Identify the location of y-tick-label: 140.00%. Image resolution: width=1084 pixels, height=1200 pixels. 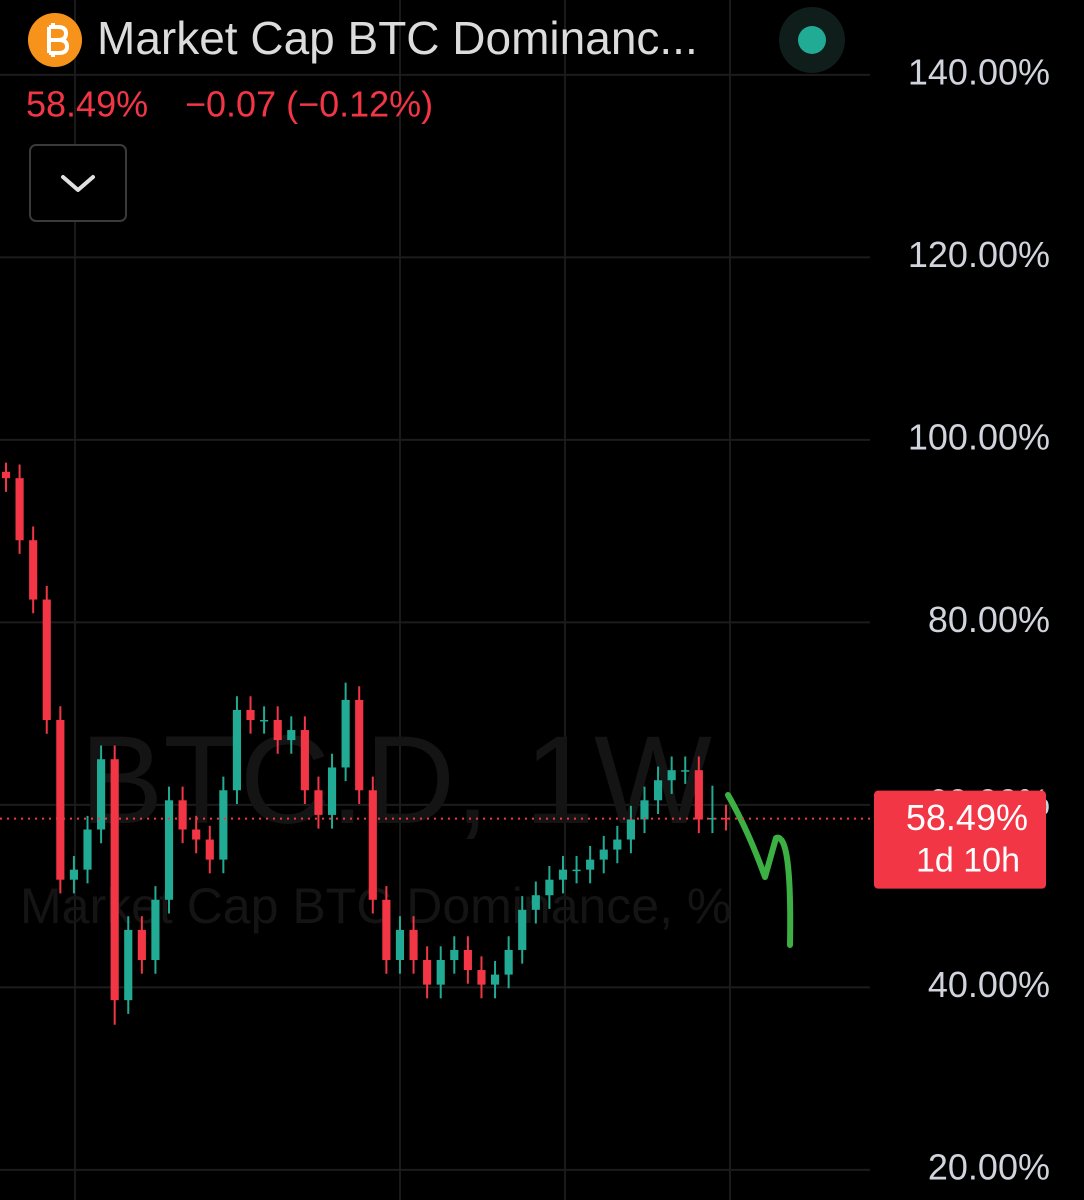
(979, 71).